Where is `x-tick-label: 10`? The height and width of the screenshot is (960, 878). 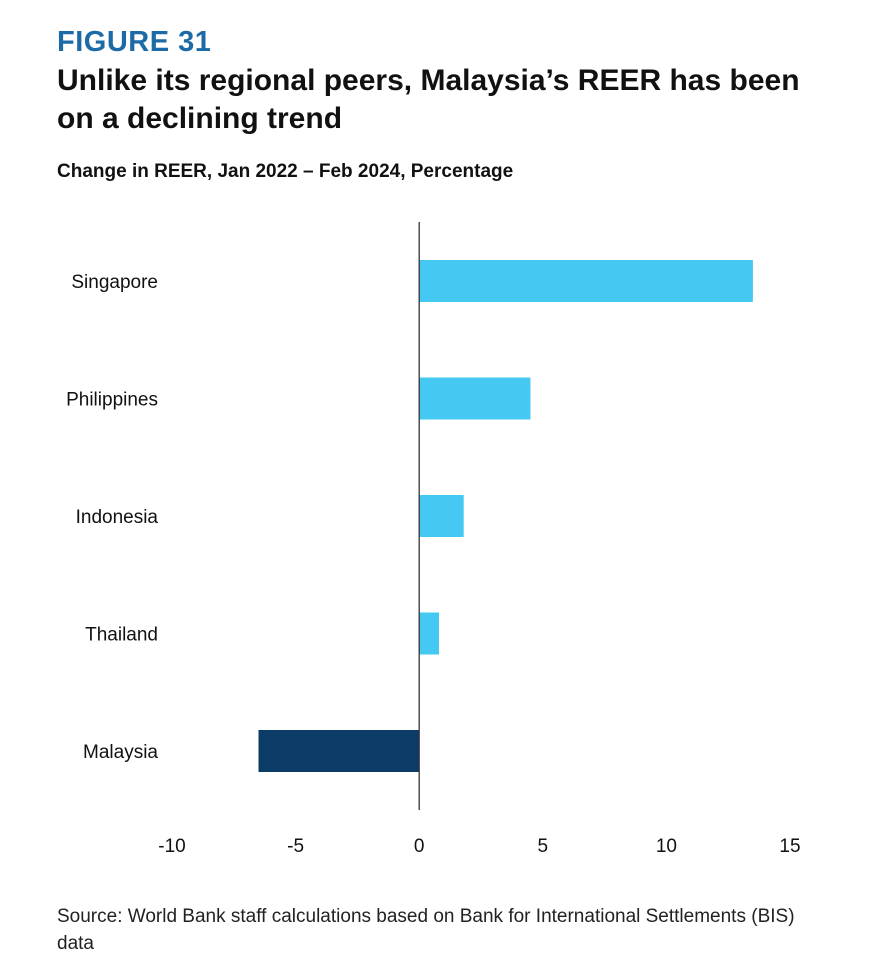
x-tick-label: 10 is located at coordinates (666, 846).